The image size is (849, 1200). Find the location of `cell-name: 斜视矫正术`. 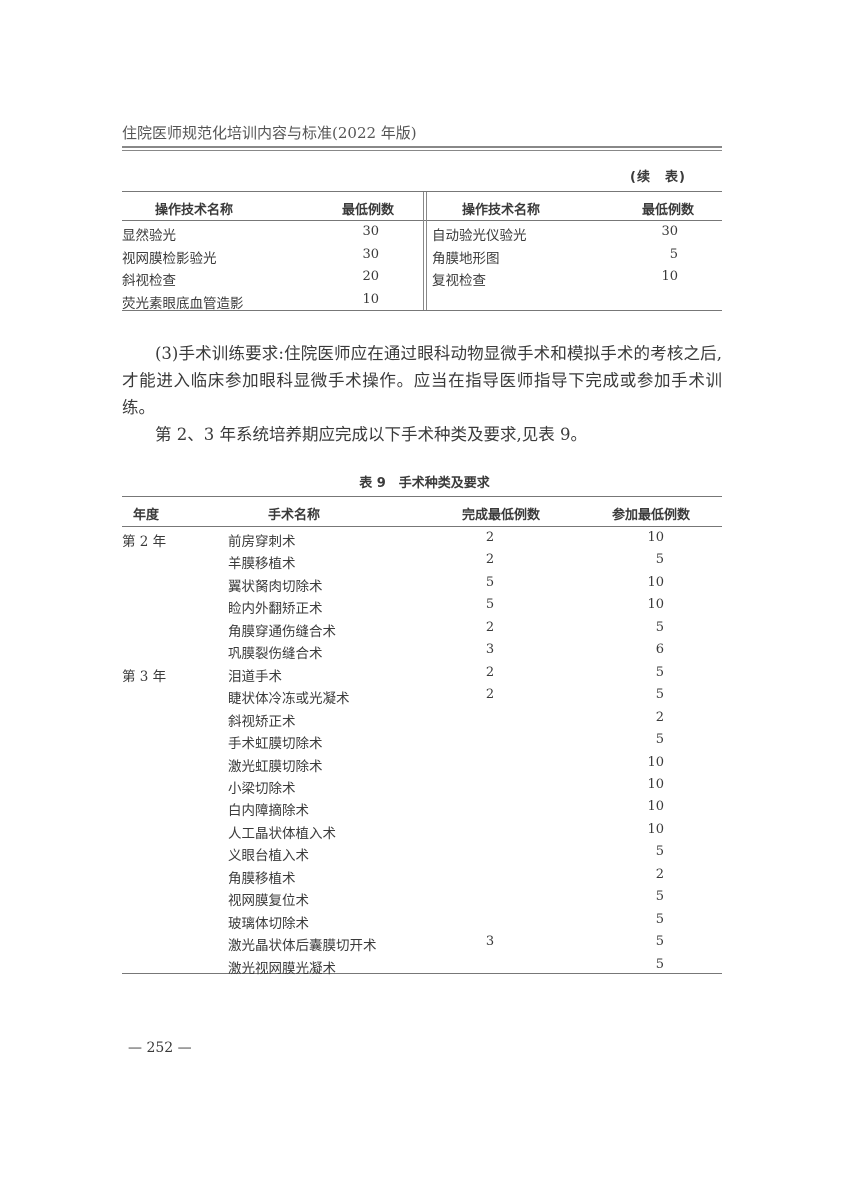

cell-name: 斜视矫正术 is located at coordinates (262, 721).